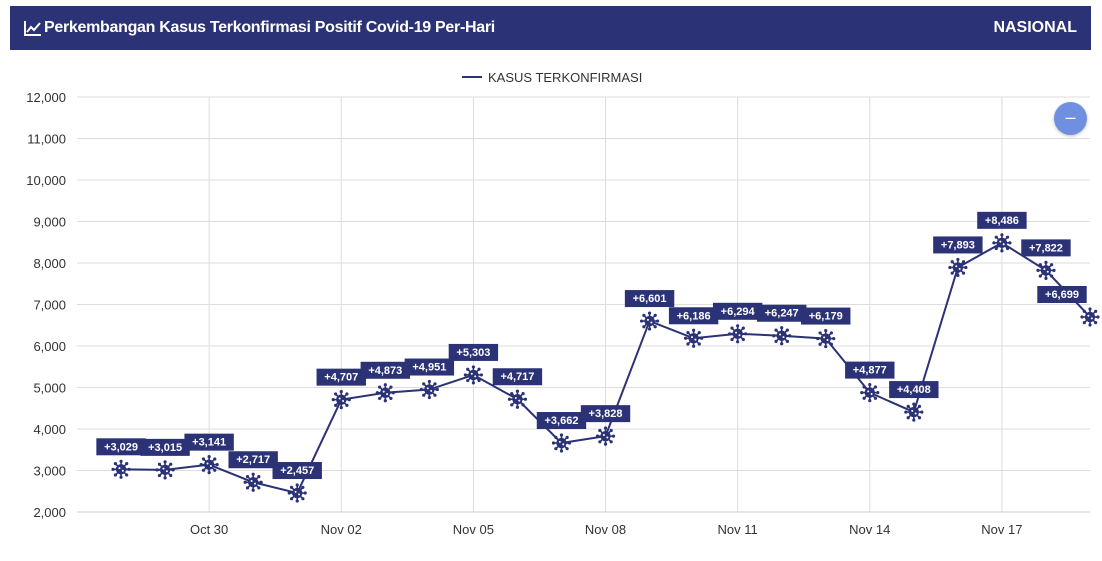 This screenshot has width=1102, height=561. What do you see at coordinates (297, 471) in the screenshot?
I see `data-label-text: +2,457` at bounding box center [297, 471].